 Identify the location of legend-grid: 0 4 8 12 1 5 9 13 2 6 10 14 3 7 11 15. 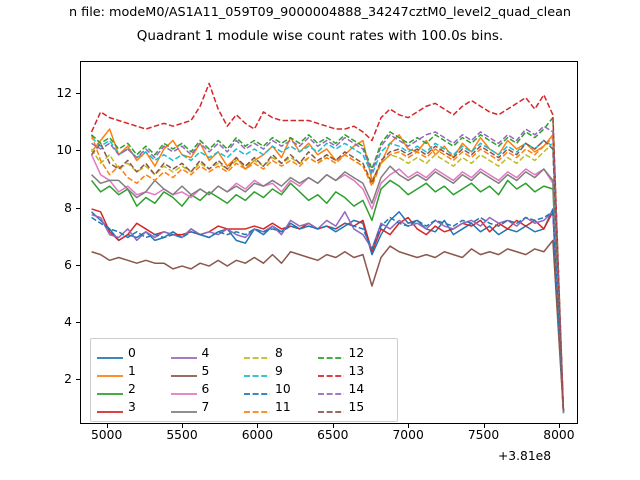
(244, 380).